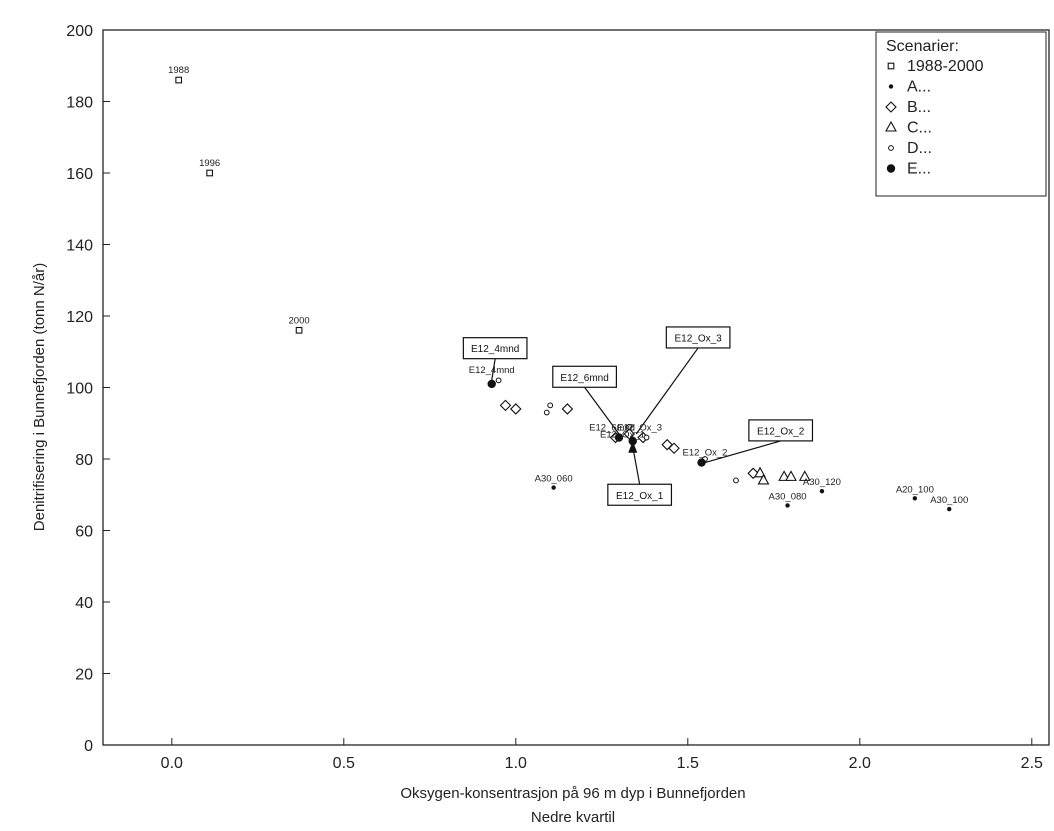  What do you see at coordinates (516, 763) in the screenshot?
I see `x-tick-label: 1.0` at bounding box center [516, 763].